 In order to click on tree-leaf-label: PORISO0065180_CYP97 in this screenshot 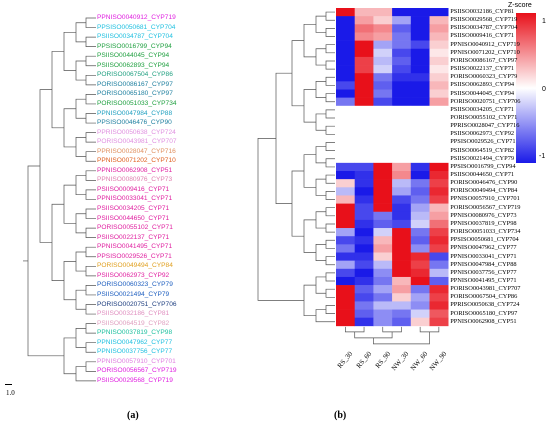, I will do `click(135, 94)`.